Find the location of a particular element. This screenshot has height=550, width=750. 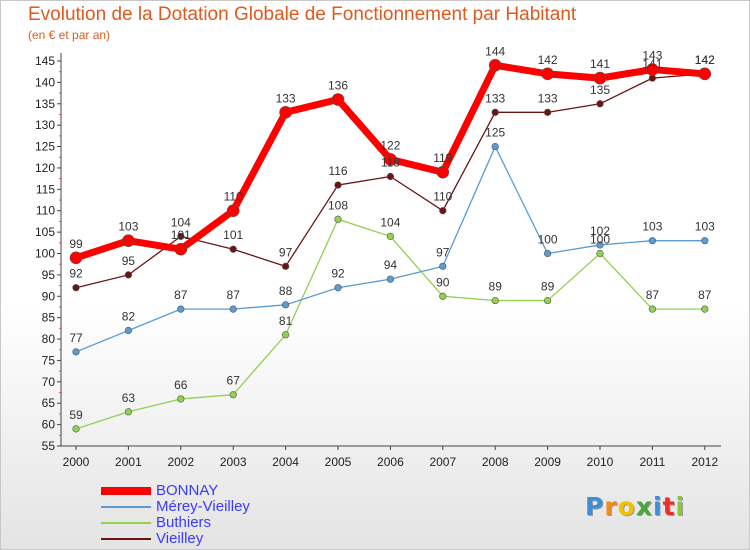

legend: BONNAY Mérey-Vieilley Buthiers Vieilley is located at coordinates (175, 515).